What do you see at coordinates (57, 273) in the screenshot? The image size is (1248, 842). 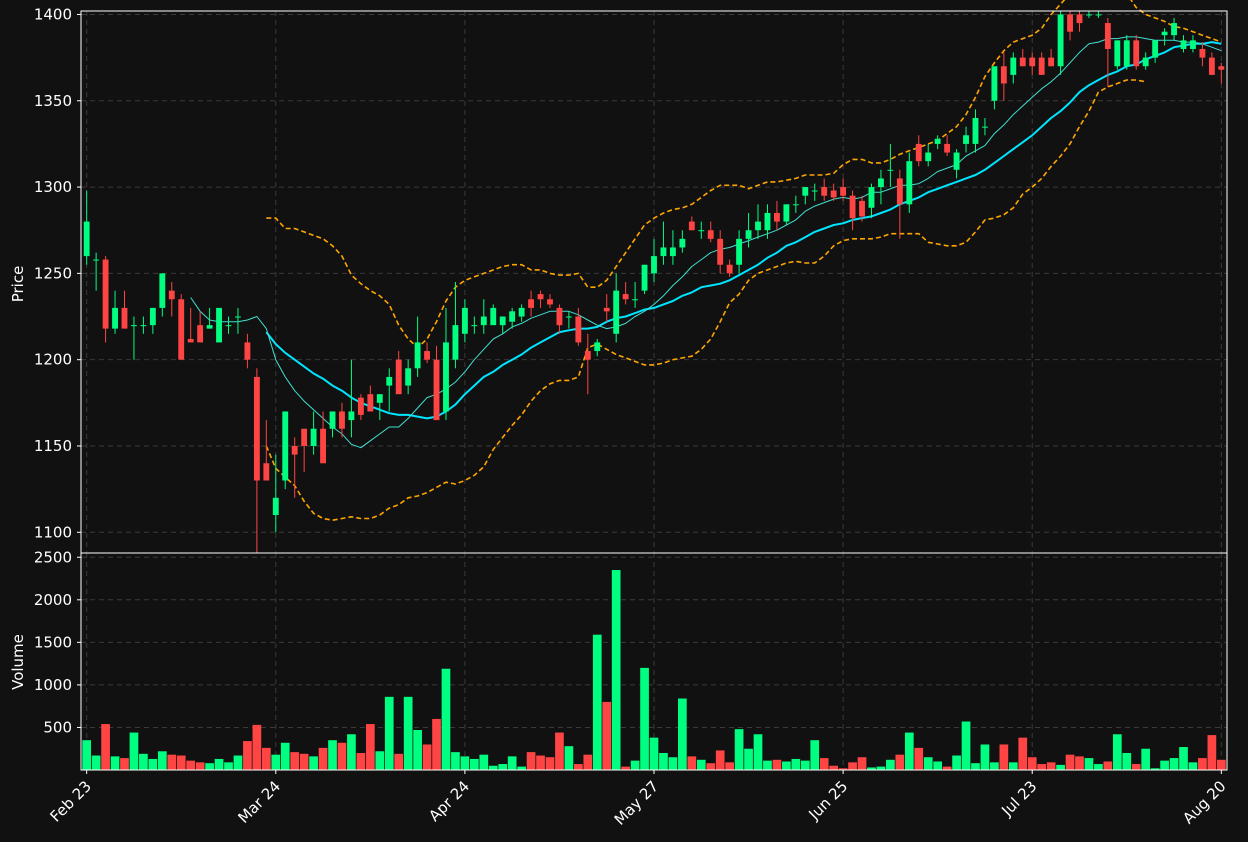 I see `price-y-axis-ticks: 1100 1150 1200 1250 1300 1350 1400` at bounding box center [57, 273].